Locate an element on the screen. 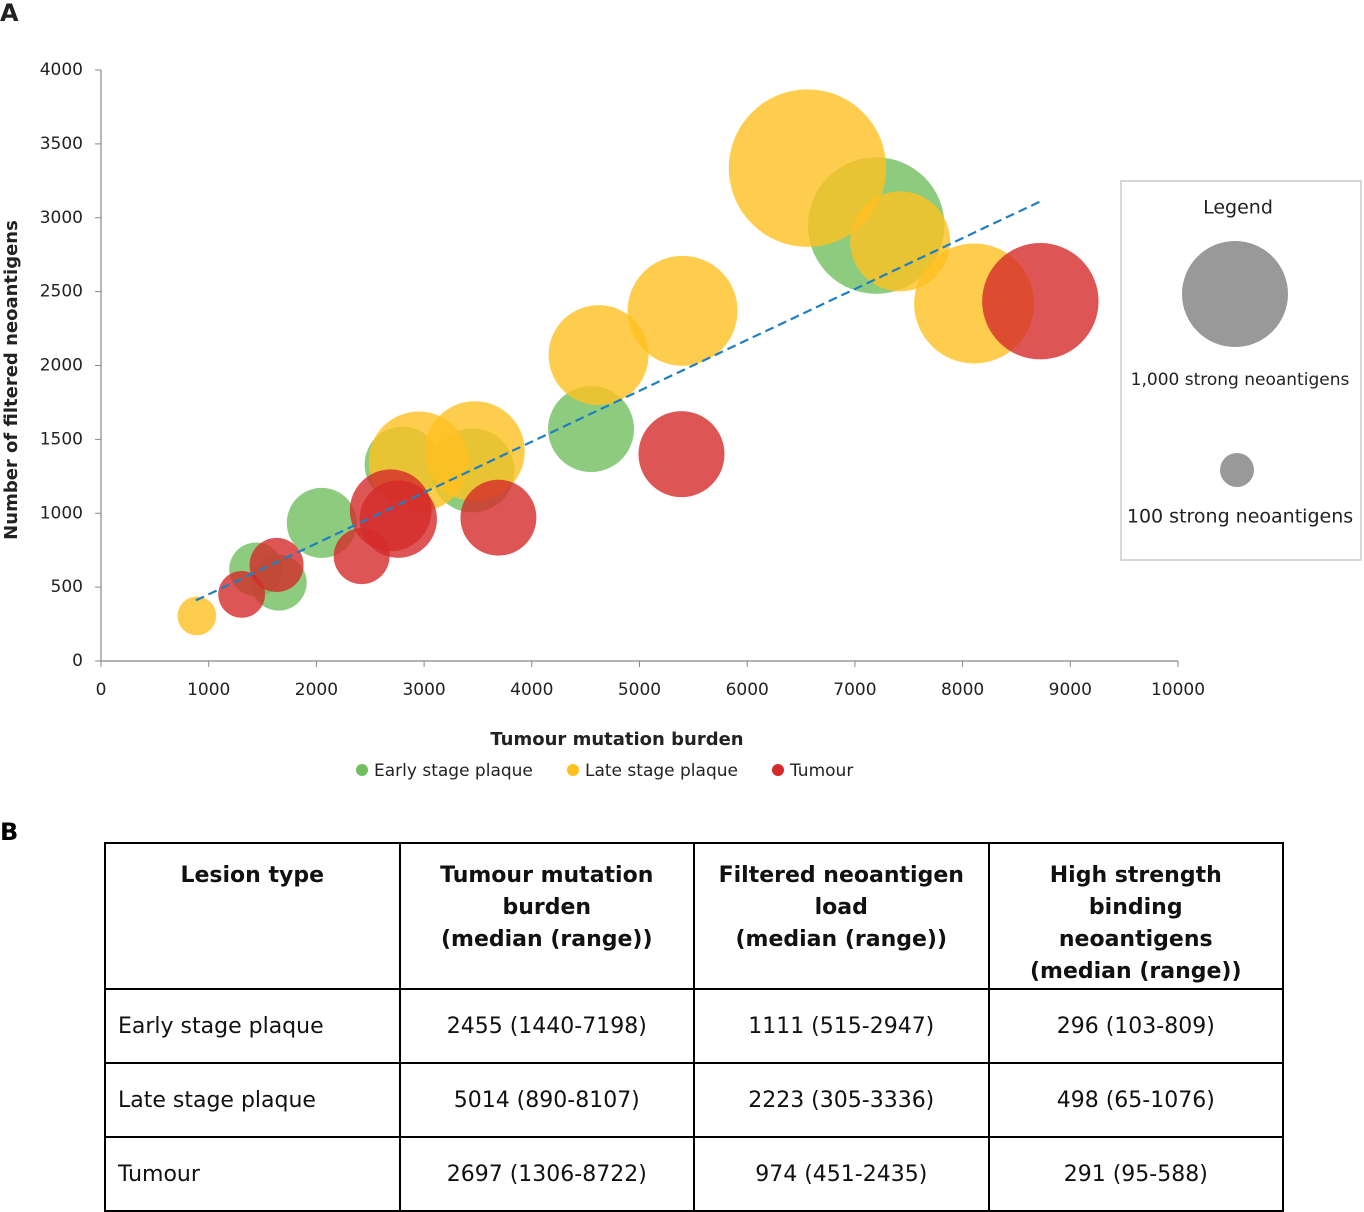 Image resolution: width=1364 pixels, height=1212 pixels. y-tick-label: 500 is located at coordinates (67, 587).